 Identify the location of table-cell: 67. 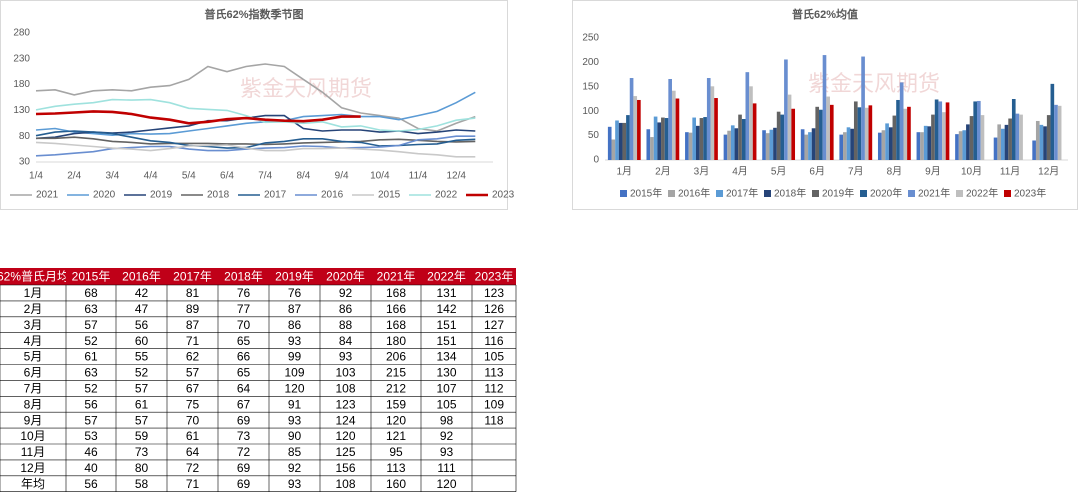
(244, 404).